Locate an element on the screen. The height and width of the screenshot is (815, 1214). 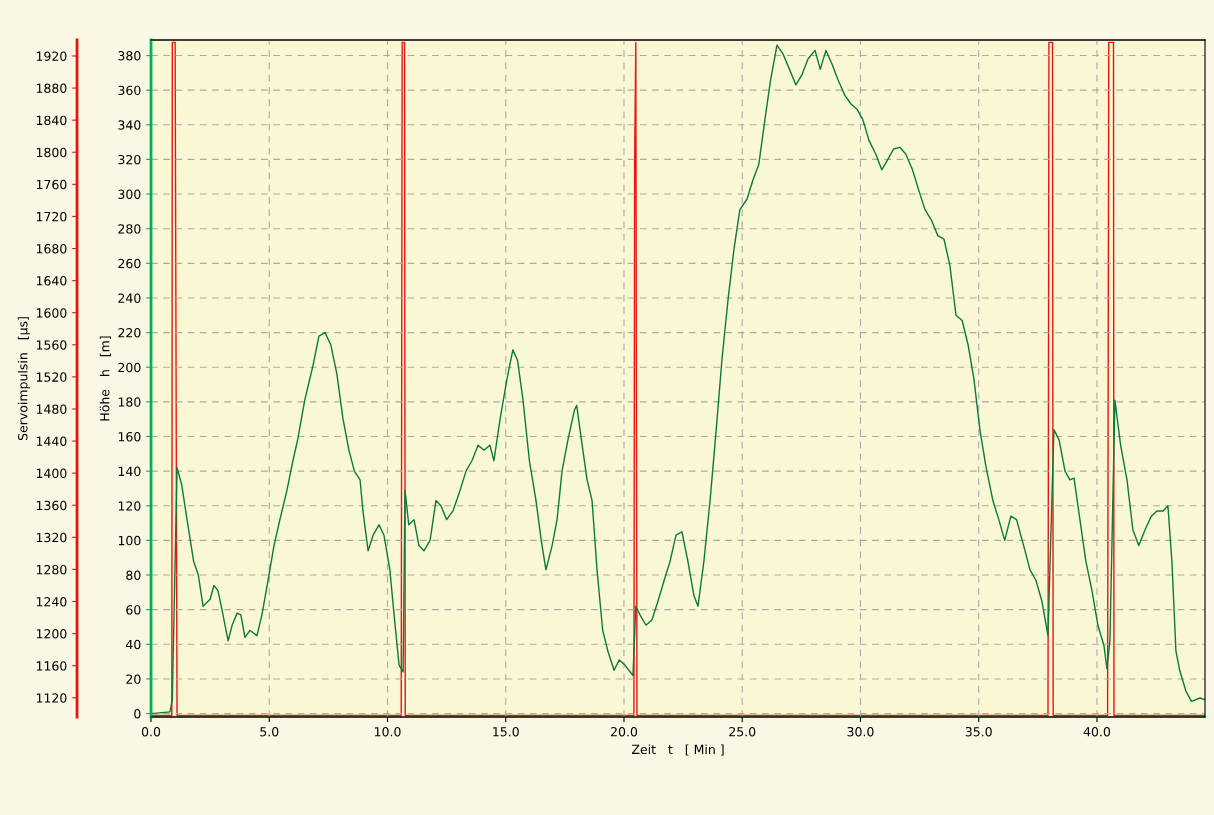
y2-tick-label: 1120 is located at coordinates (51, 698).